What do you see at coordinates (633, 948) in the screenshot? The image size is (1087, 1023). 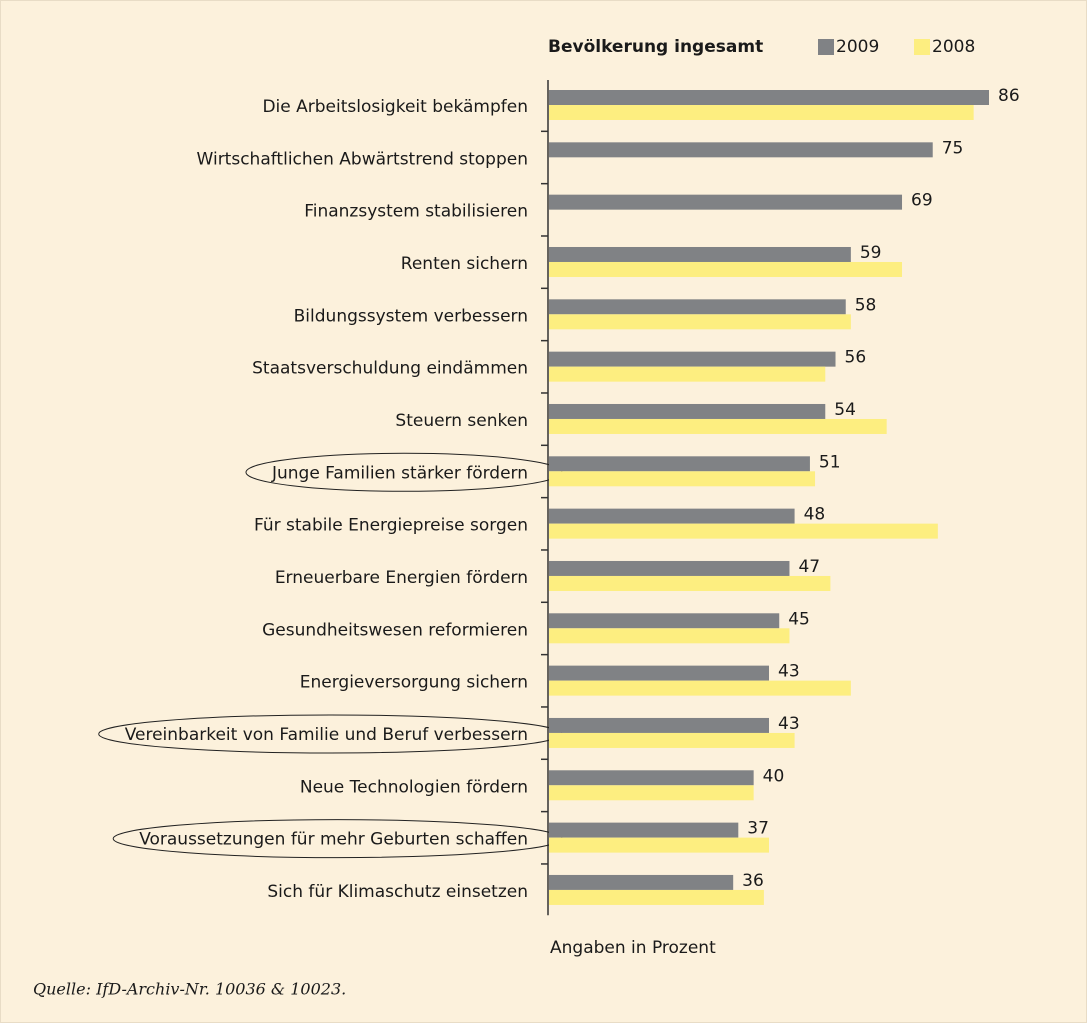 I see `note: Angaben in Prozent` at bounding box center [633, 948].